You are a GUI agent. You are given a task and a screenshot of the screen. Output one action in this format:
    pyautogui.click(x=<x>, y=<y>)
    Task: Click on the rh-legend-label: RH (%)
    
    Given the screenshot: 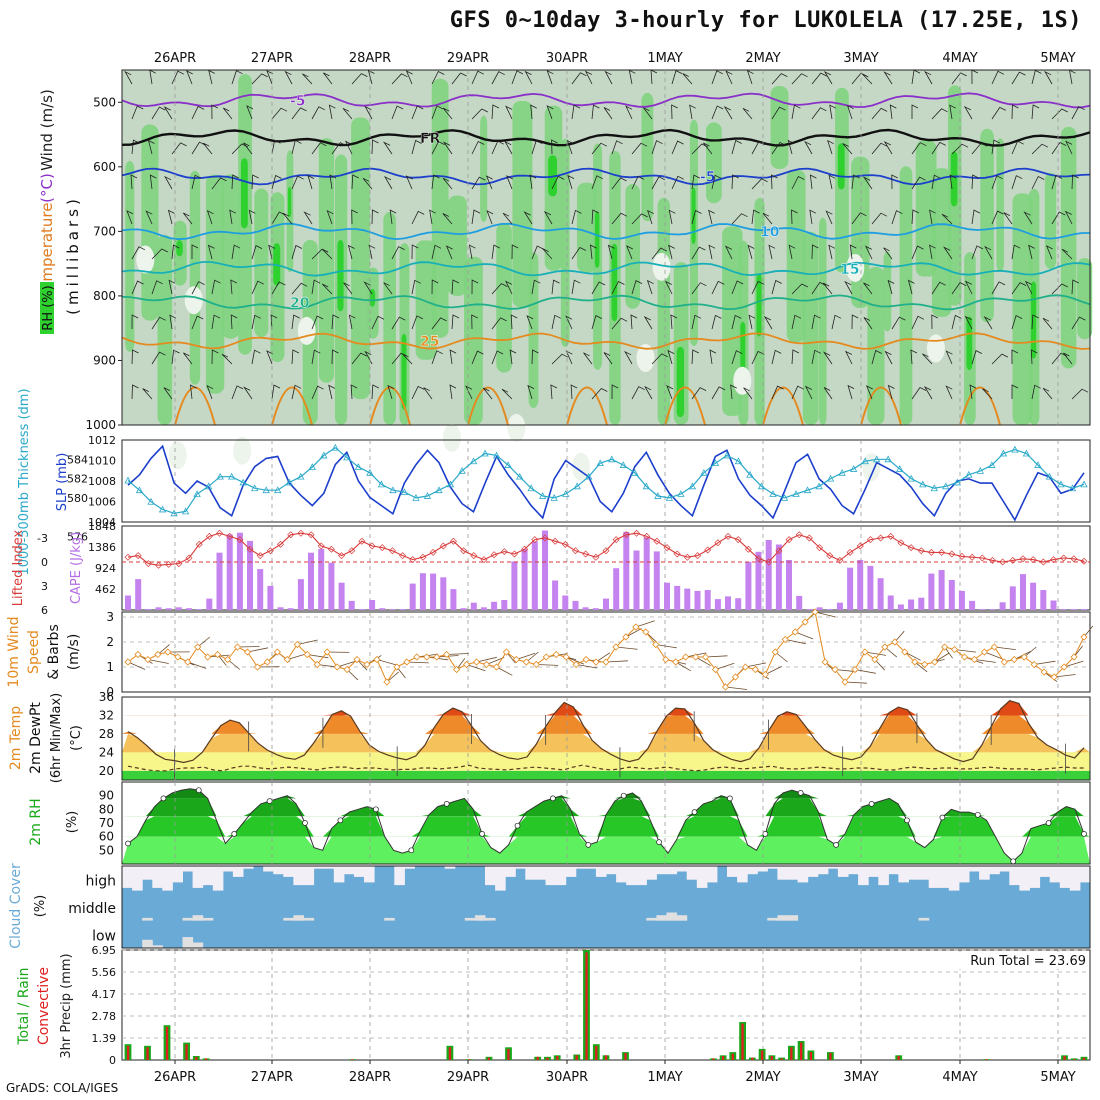 What is the action you would take?
    pyautogui.click(x=48, y=307)
    